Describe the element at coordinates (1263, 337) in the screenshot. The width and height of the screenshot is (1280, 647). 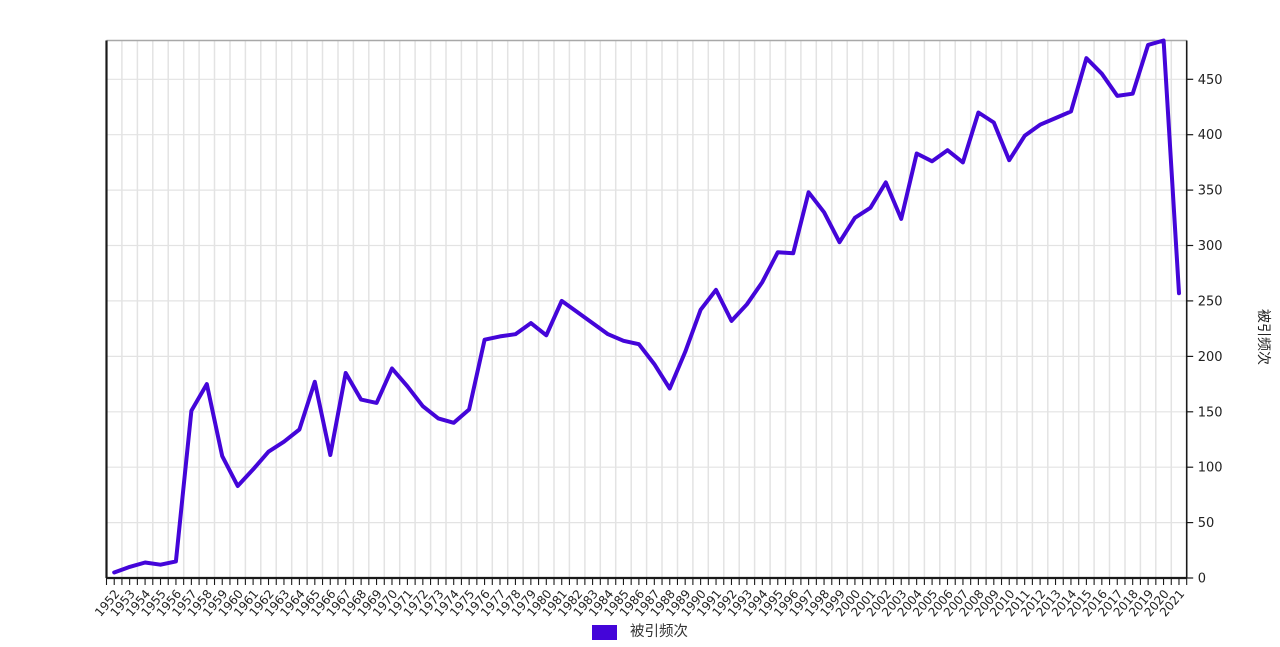
I see `y-axis-title: 被引频次` at that location.